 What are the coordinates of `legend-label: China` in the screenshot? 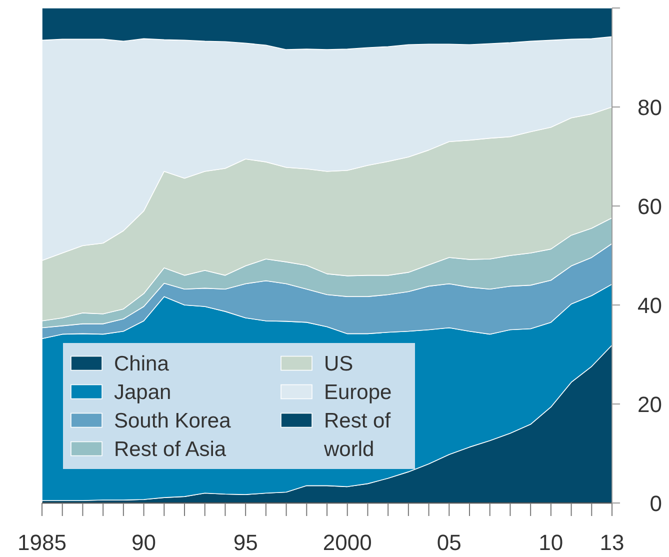 It's located at (142, 363).